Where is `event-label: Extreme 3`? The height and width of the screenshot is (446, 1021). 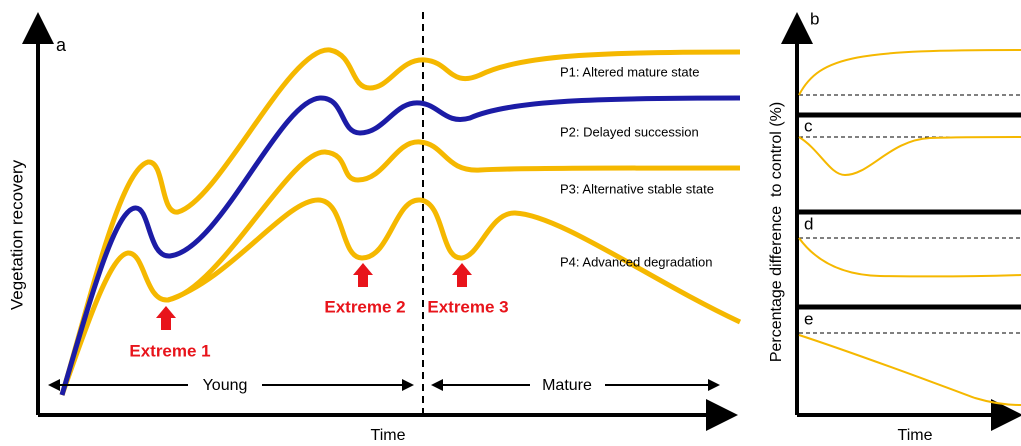 event-label: Extreme 3 is located at coordinates (467, 306).